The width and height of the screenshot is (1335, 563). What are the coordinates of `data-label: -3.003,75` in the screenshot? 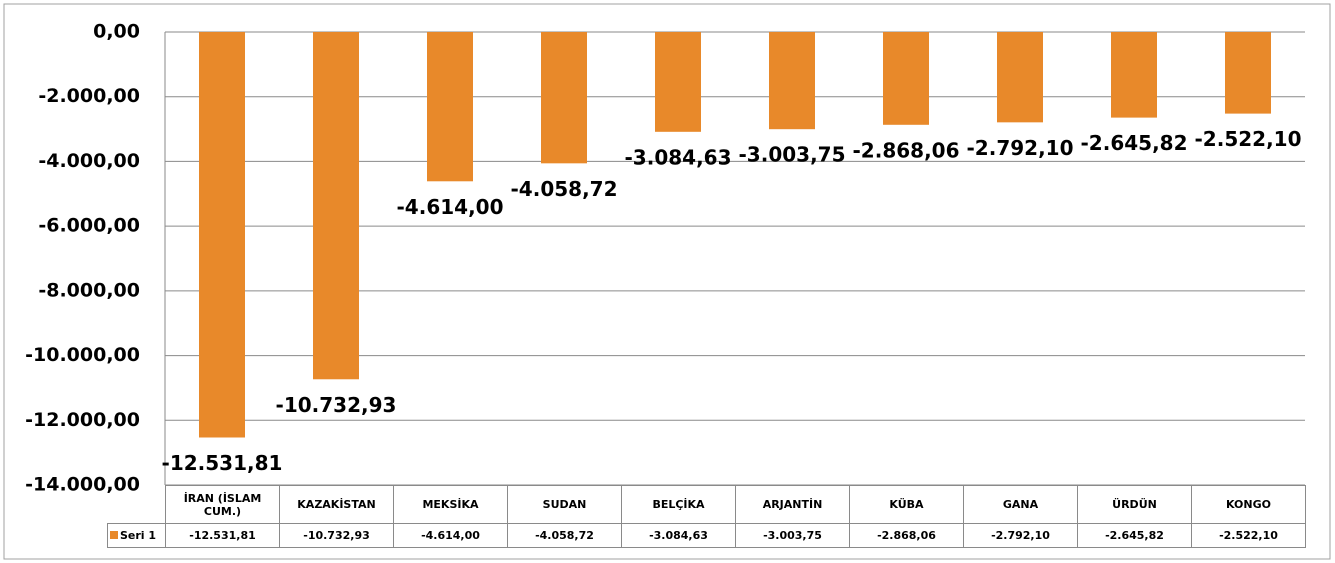 It's located at (792, 155).